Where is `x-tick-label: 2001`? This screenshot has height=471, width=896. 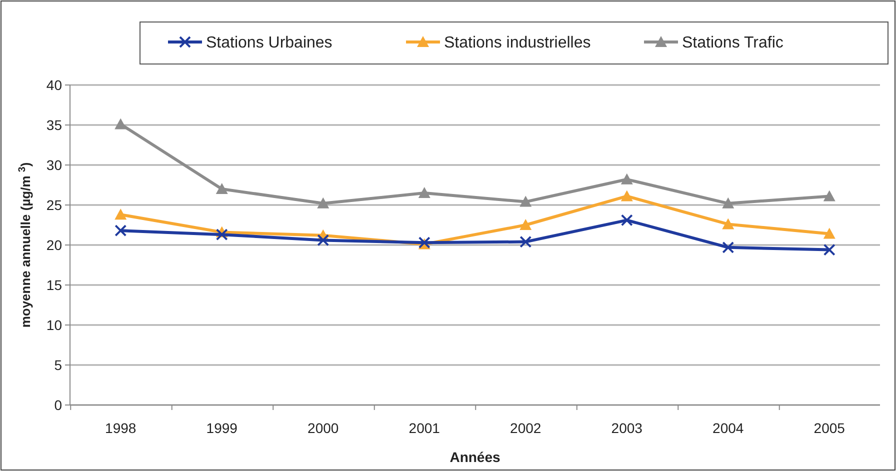 x-tick-label: 2001 is located at coordinates (424, 428).